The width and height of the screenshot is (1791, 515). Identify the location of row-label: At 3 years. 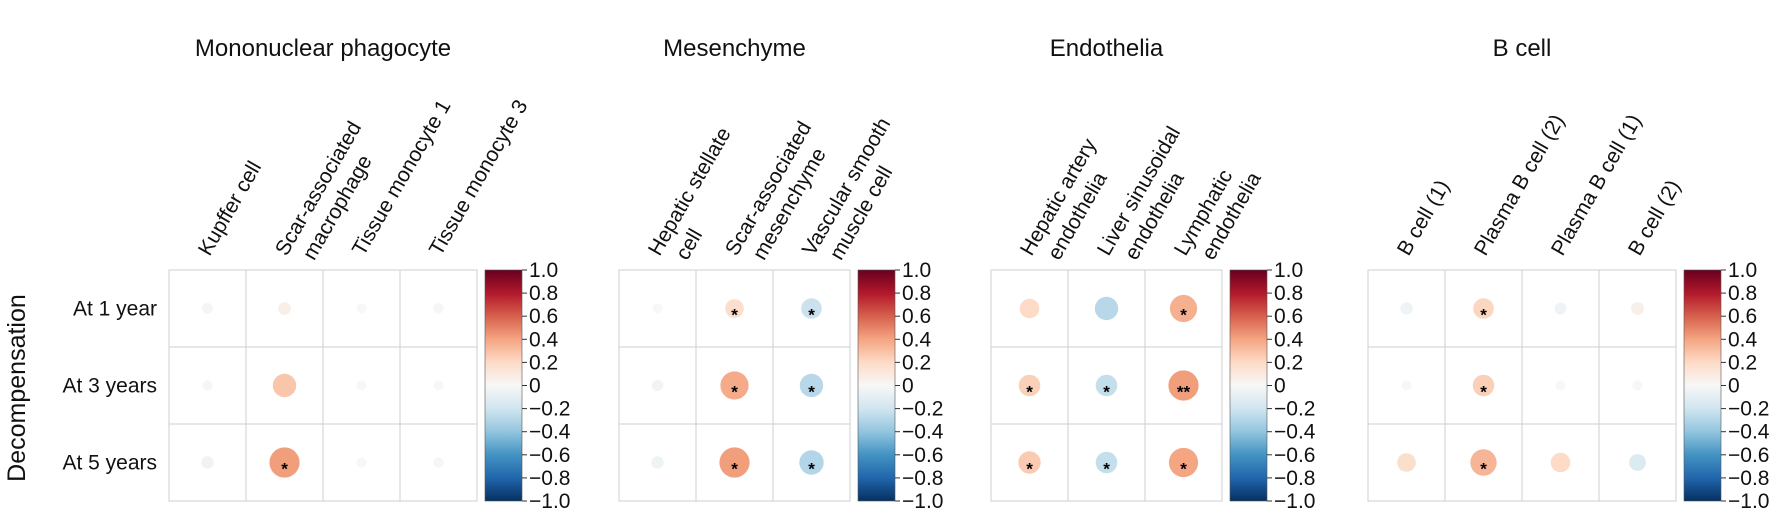
(109, 386).